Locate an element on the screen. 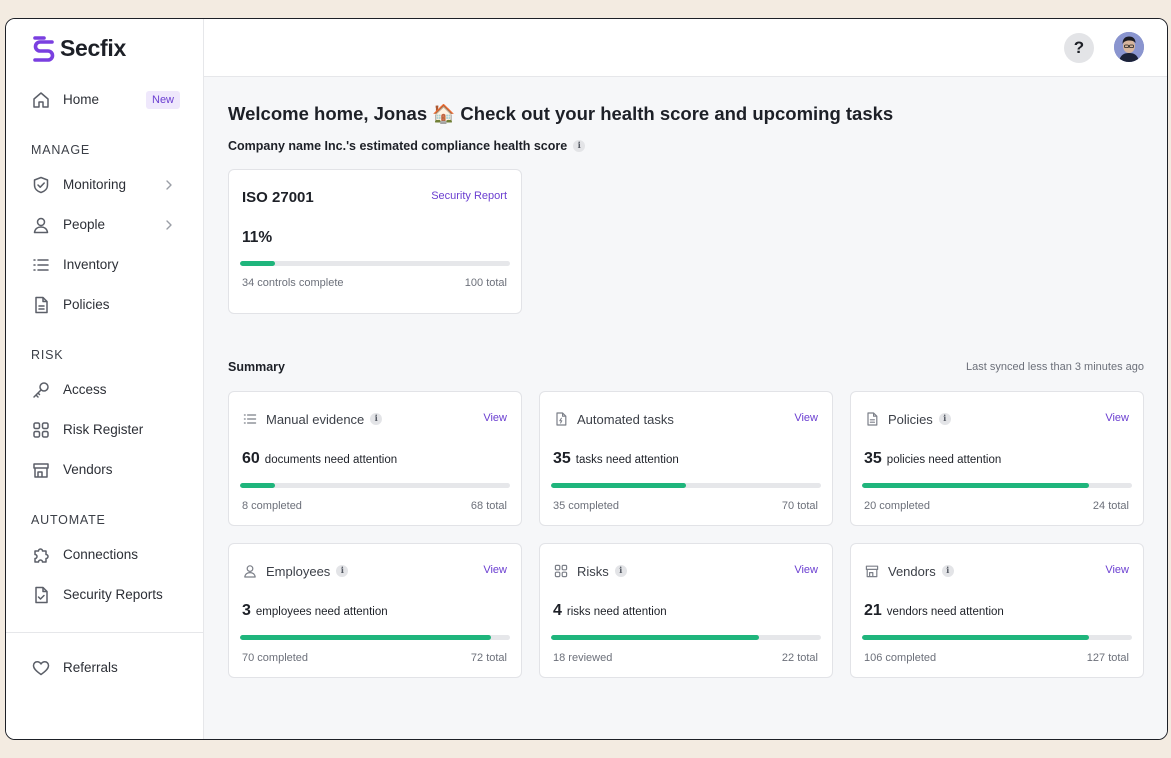 The image size is (1171, 758). attention-count: 3 is located at coordinates (246, 610).